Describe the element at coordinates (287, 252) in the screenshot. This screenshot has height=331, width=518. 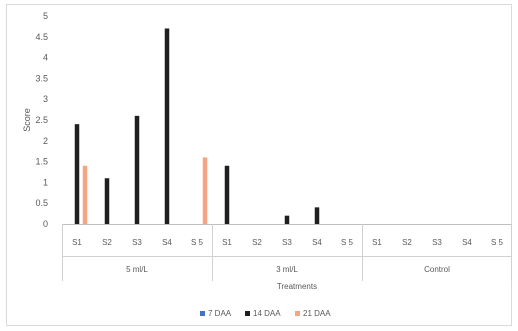
I see `axes` at that location.